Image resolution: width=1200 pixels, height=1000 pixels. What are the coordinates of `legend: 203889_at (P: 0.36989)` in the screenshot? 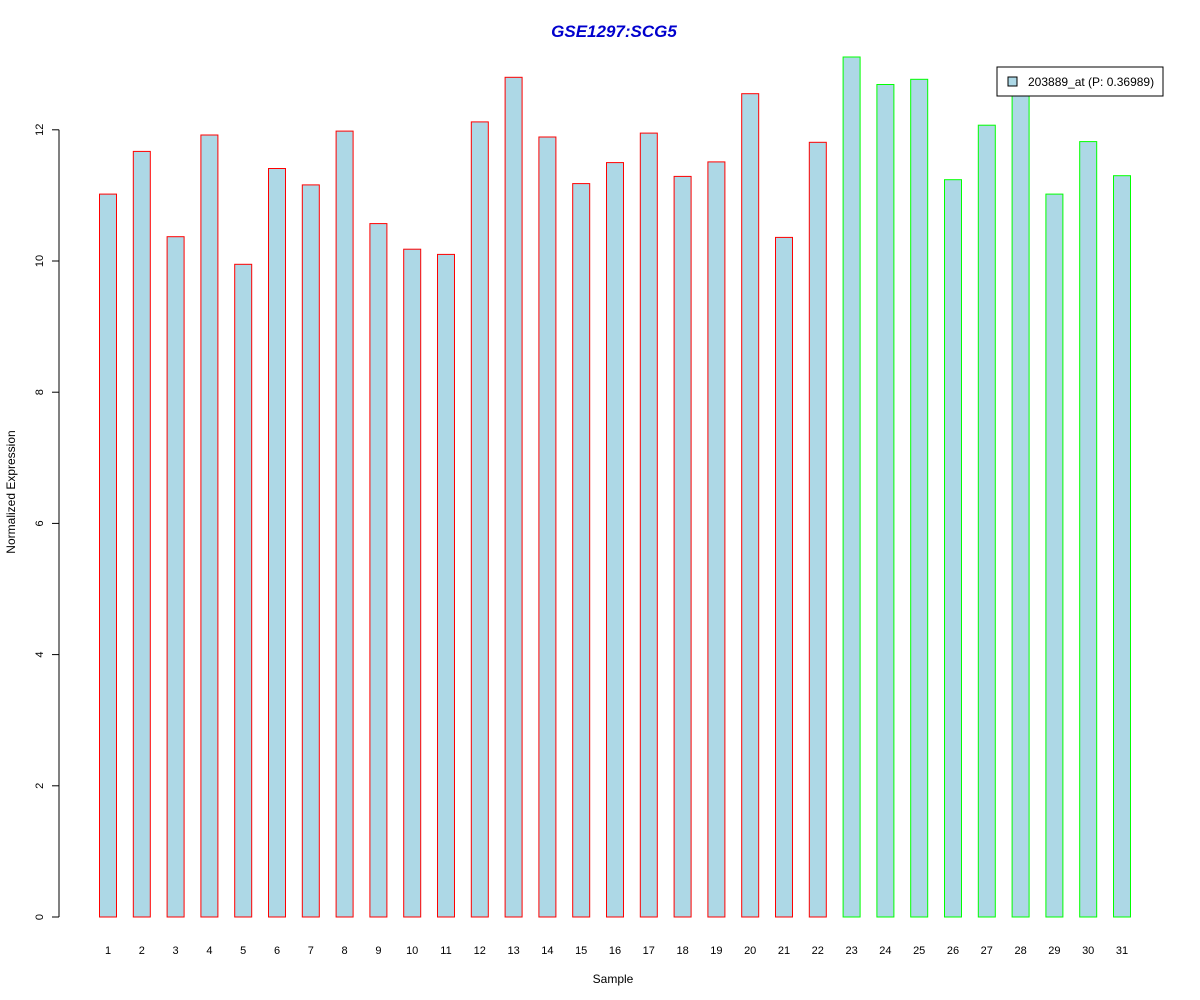 It's located at (1080, 81).